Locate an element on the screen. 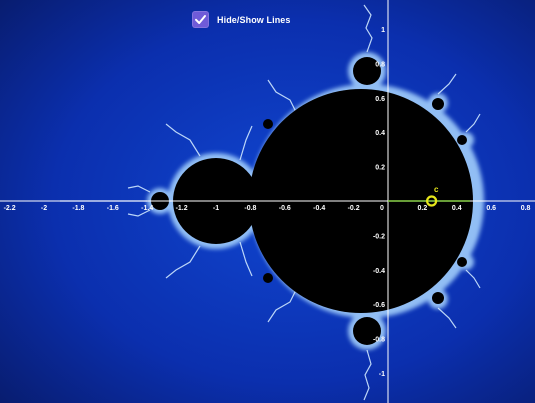 The width and height of the screenshot is (535, 403). x-tick-label: 0 is located at coordinates (382, 208).